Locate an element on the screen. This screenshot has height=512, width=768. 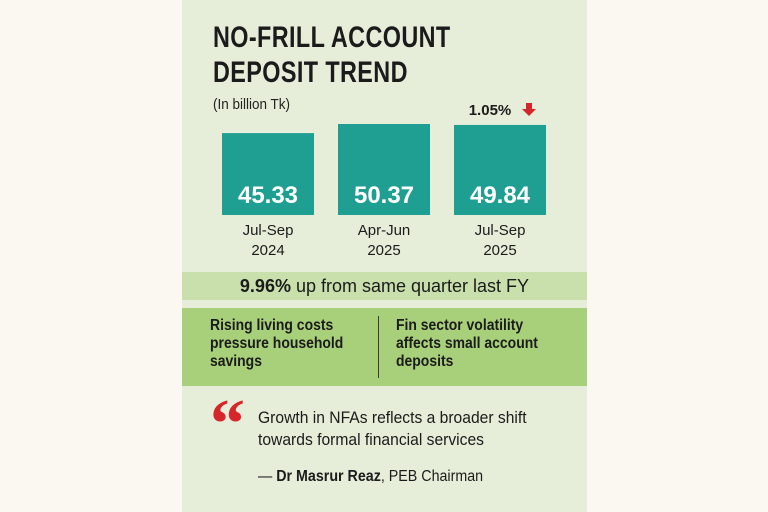
quote-mark-icon: “ is located at coordinates (227, 424).